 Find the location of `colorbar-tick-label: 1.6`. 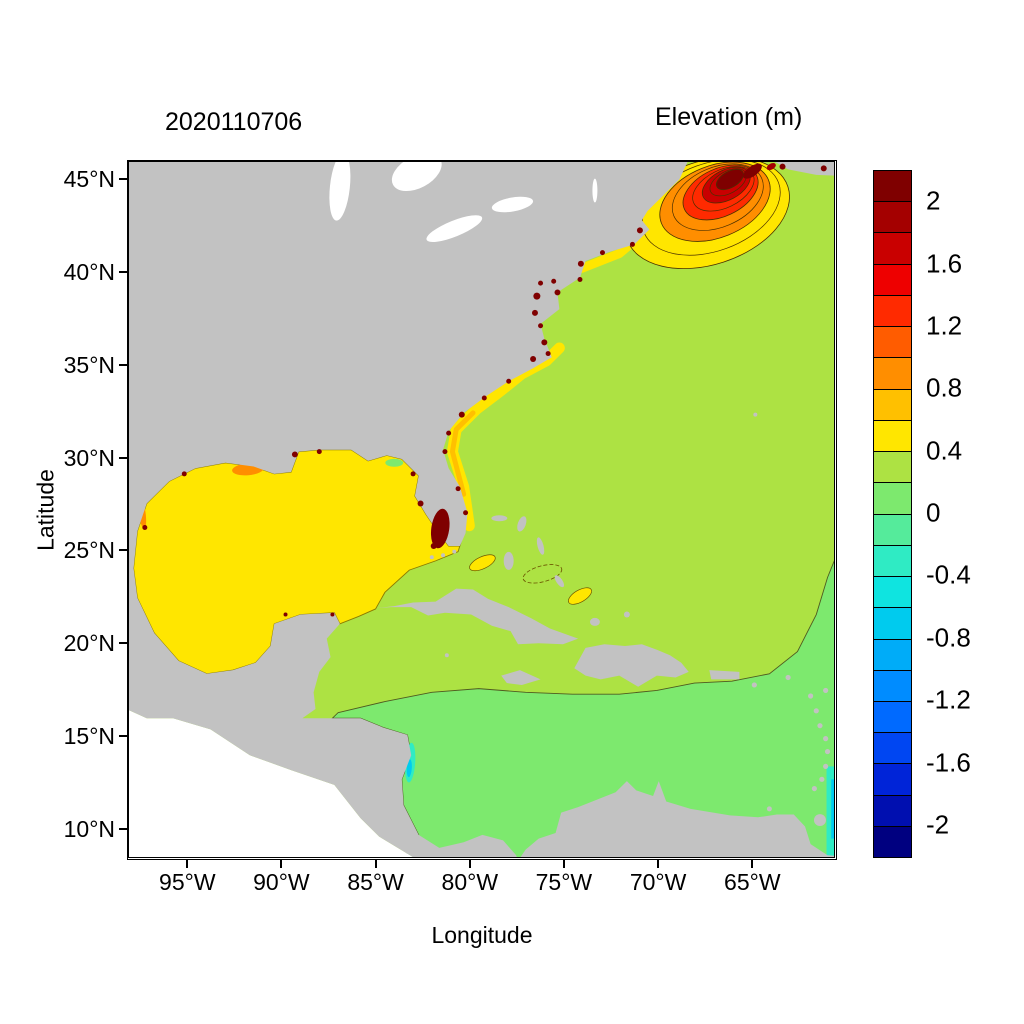

colorbar-tick-label: 1.6 is located at coordinates (944, 263).